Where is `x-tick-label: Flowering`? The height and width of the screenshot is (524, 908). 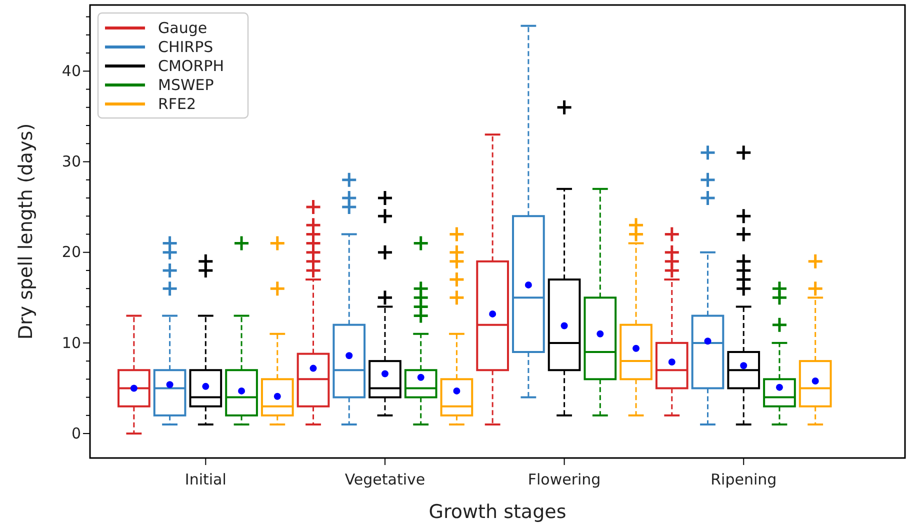 x-tick-label: Flowering is located at coordinates (564, 479).